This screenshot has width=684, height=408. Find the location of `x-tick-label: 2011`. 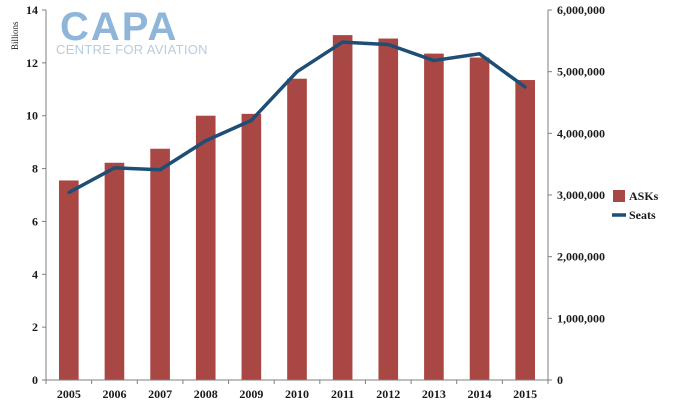

x-tick-label: 2011 is located at coordinates (342, 394).